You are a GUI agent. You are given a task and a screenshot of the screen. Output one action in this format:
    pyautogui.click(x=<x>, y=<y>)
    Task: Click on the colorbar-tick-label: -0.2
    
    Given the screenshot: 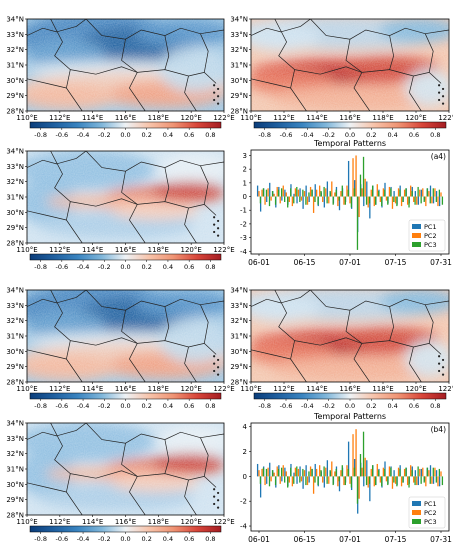 What is the action you would take?
    pyautogui.click(x=104, y=135)
    